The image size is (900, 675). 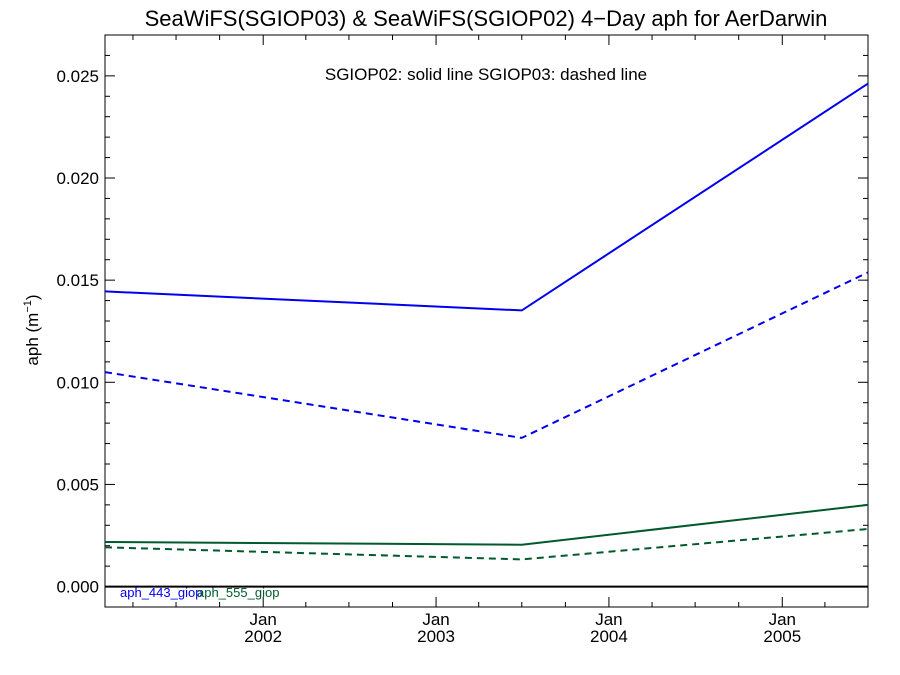 What do you see at coordinates (609, 636) in the screenshot?
I see `x-tick-label-year: 2004` at bounding box center [609, 636].